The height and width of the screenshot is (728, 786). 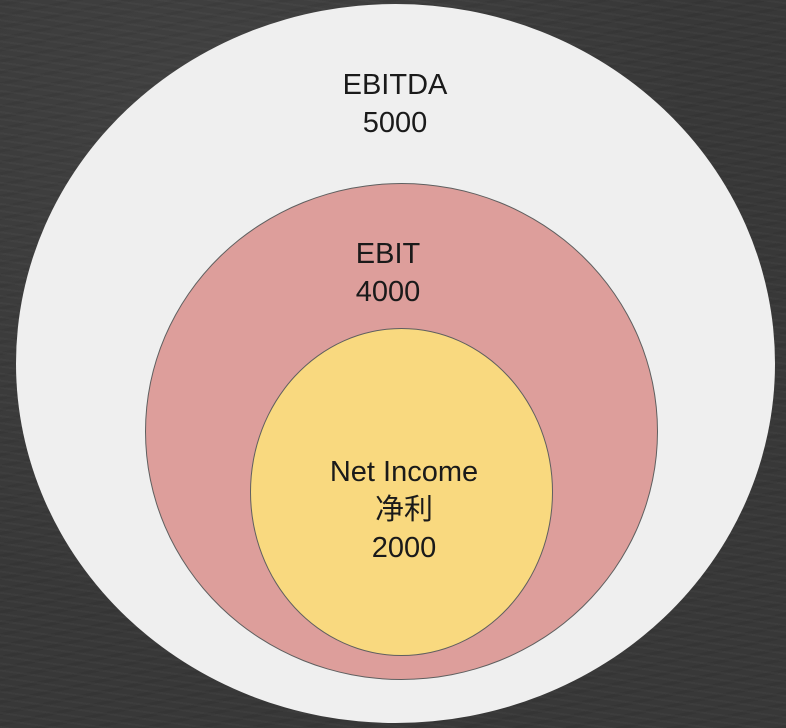 What do you see at coordinates (388, 292) in the screenshot?
I see `ebit-value: 4000` at bounding box center [388, 292].